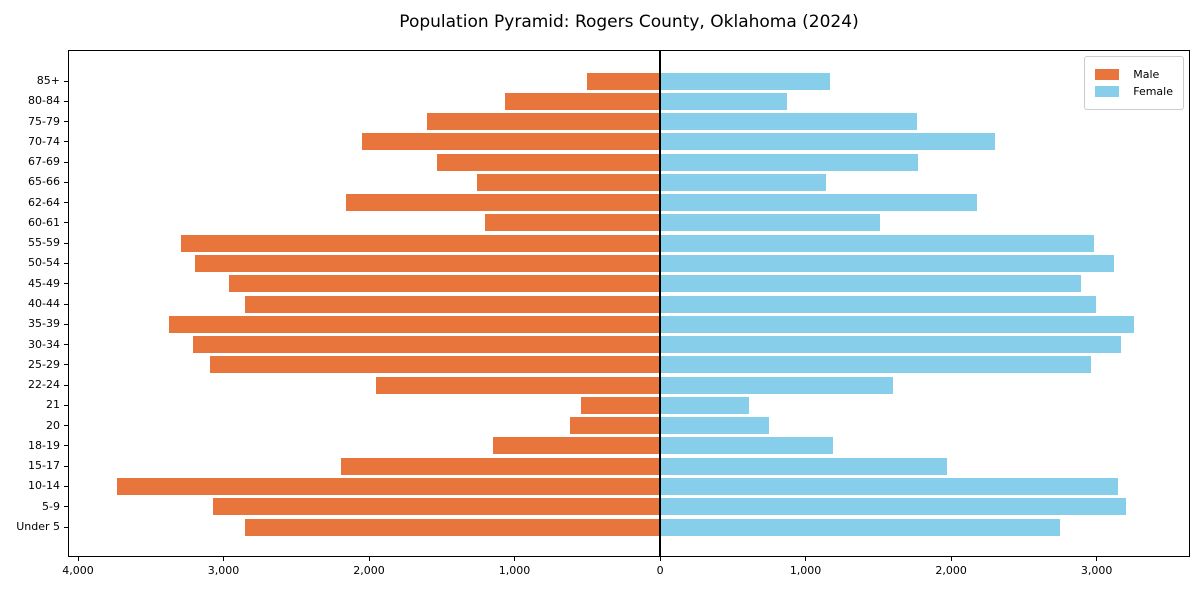  Describe the element at coordinates (44, 466) in the screenshot. I see `y-axis-label-15-17: 15-17` at that location.